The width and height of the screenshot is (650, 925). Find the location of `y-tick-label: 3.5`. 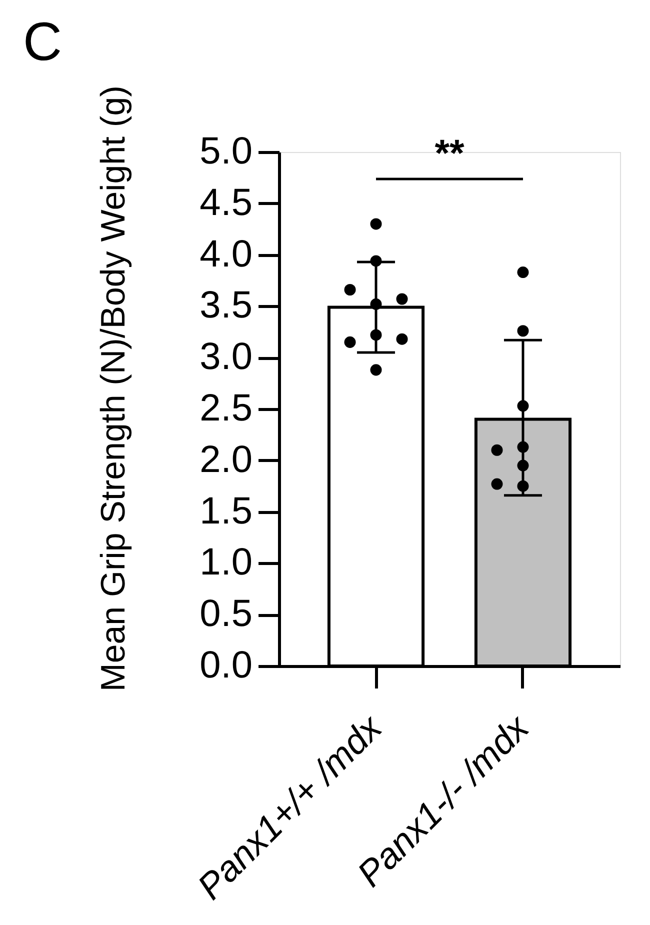

y-tick-label: 3.5 is located at coordinates (226, 305).